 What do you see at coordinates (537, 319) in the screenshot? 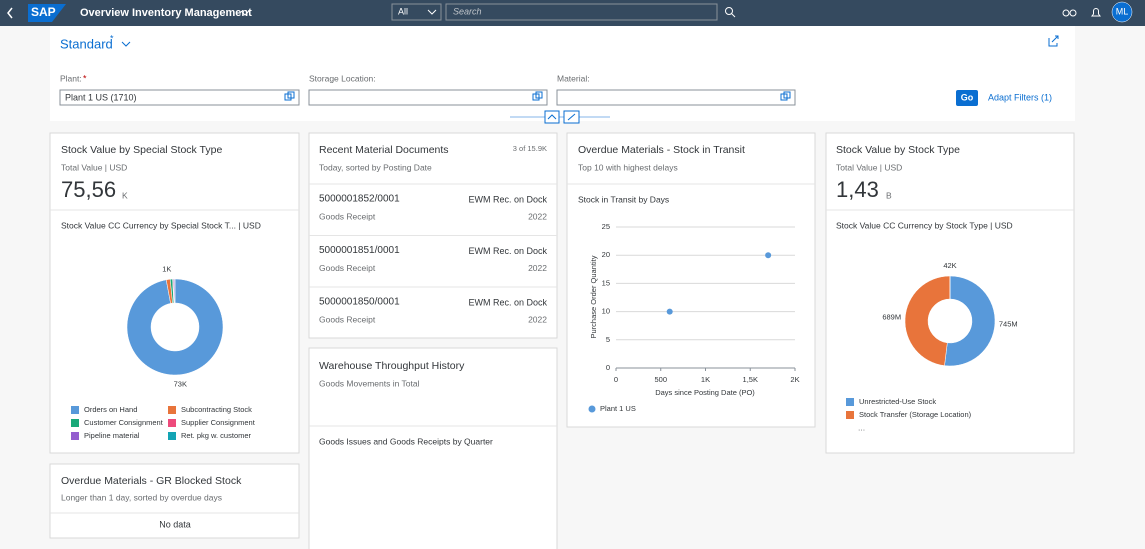
I see `document-year: 2022` at bounding box center [537, 319].